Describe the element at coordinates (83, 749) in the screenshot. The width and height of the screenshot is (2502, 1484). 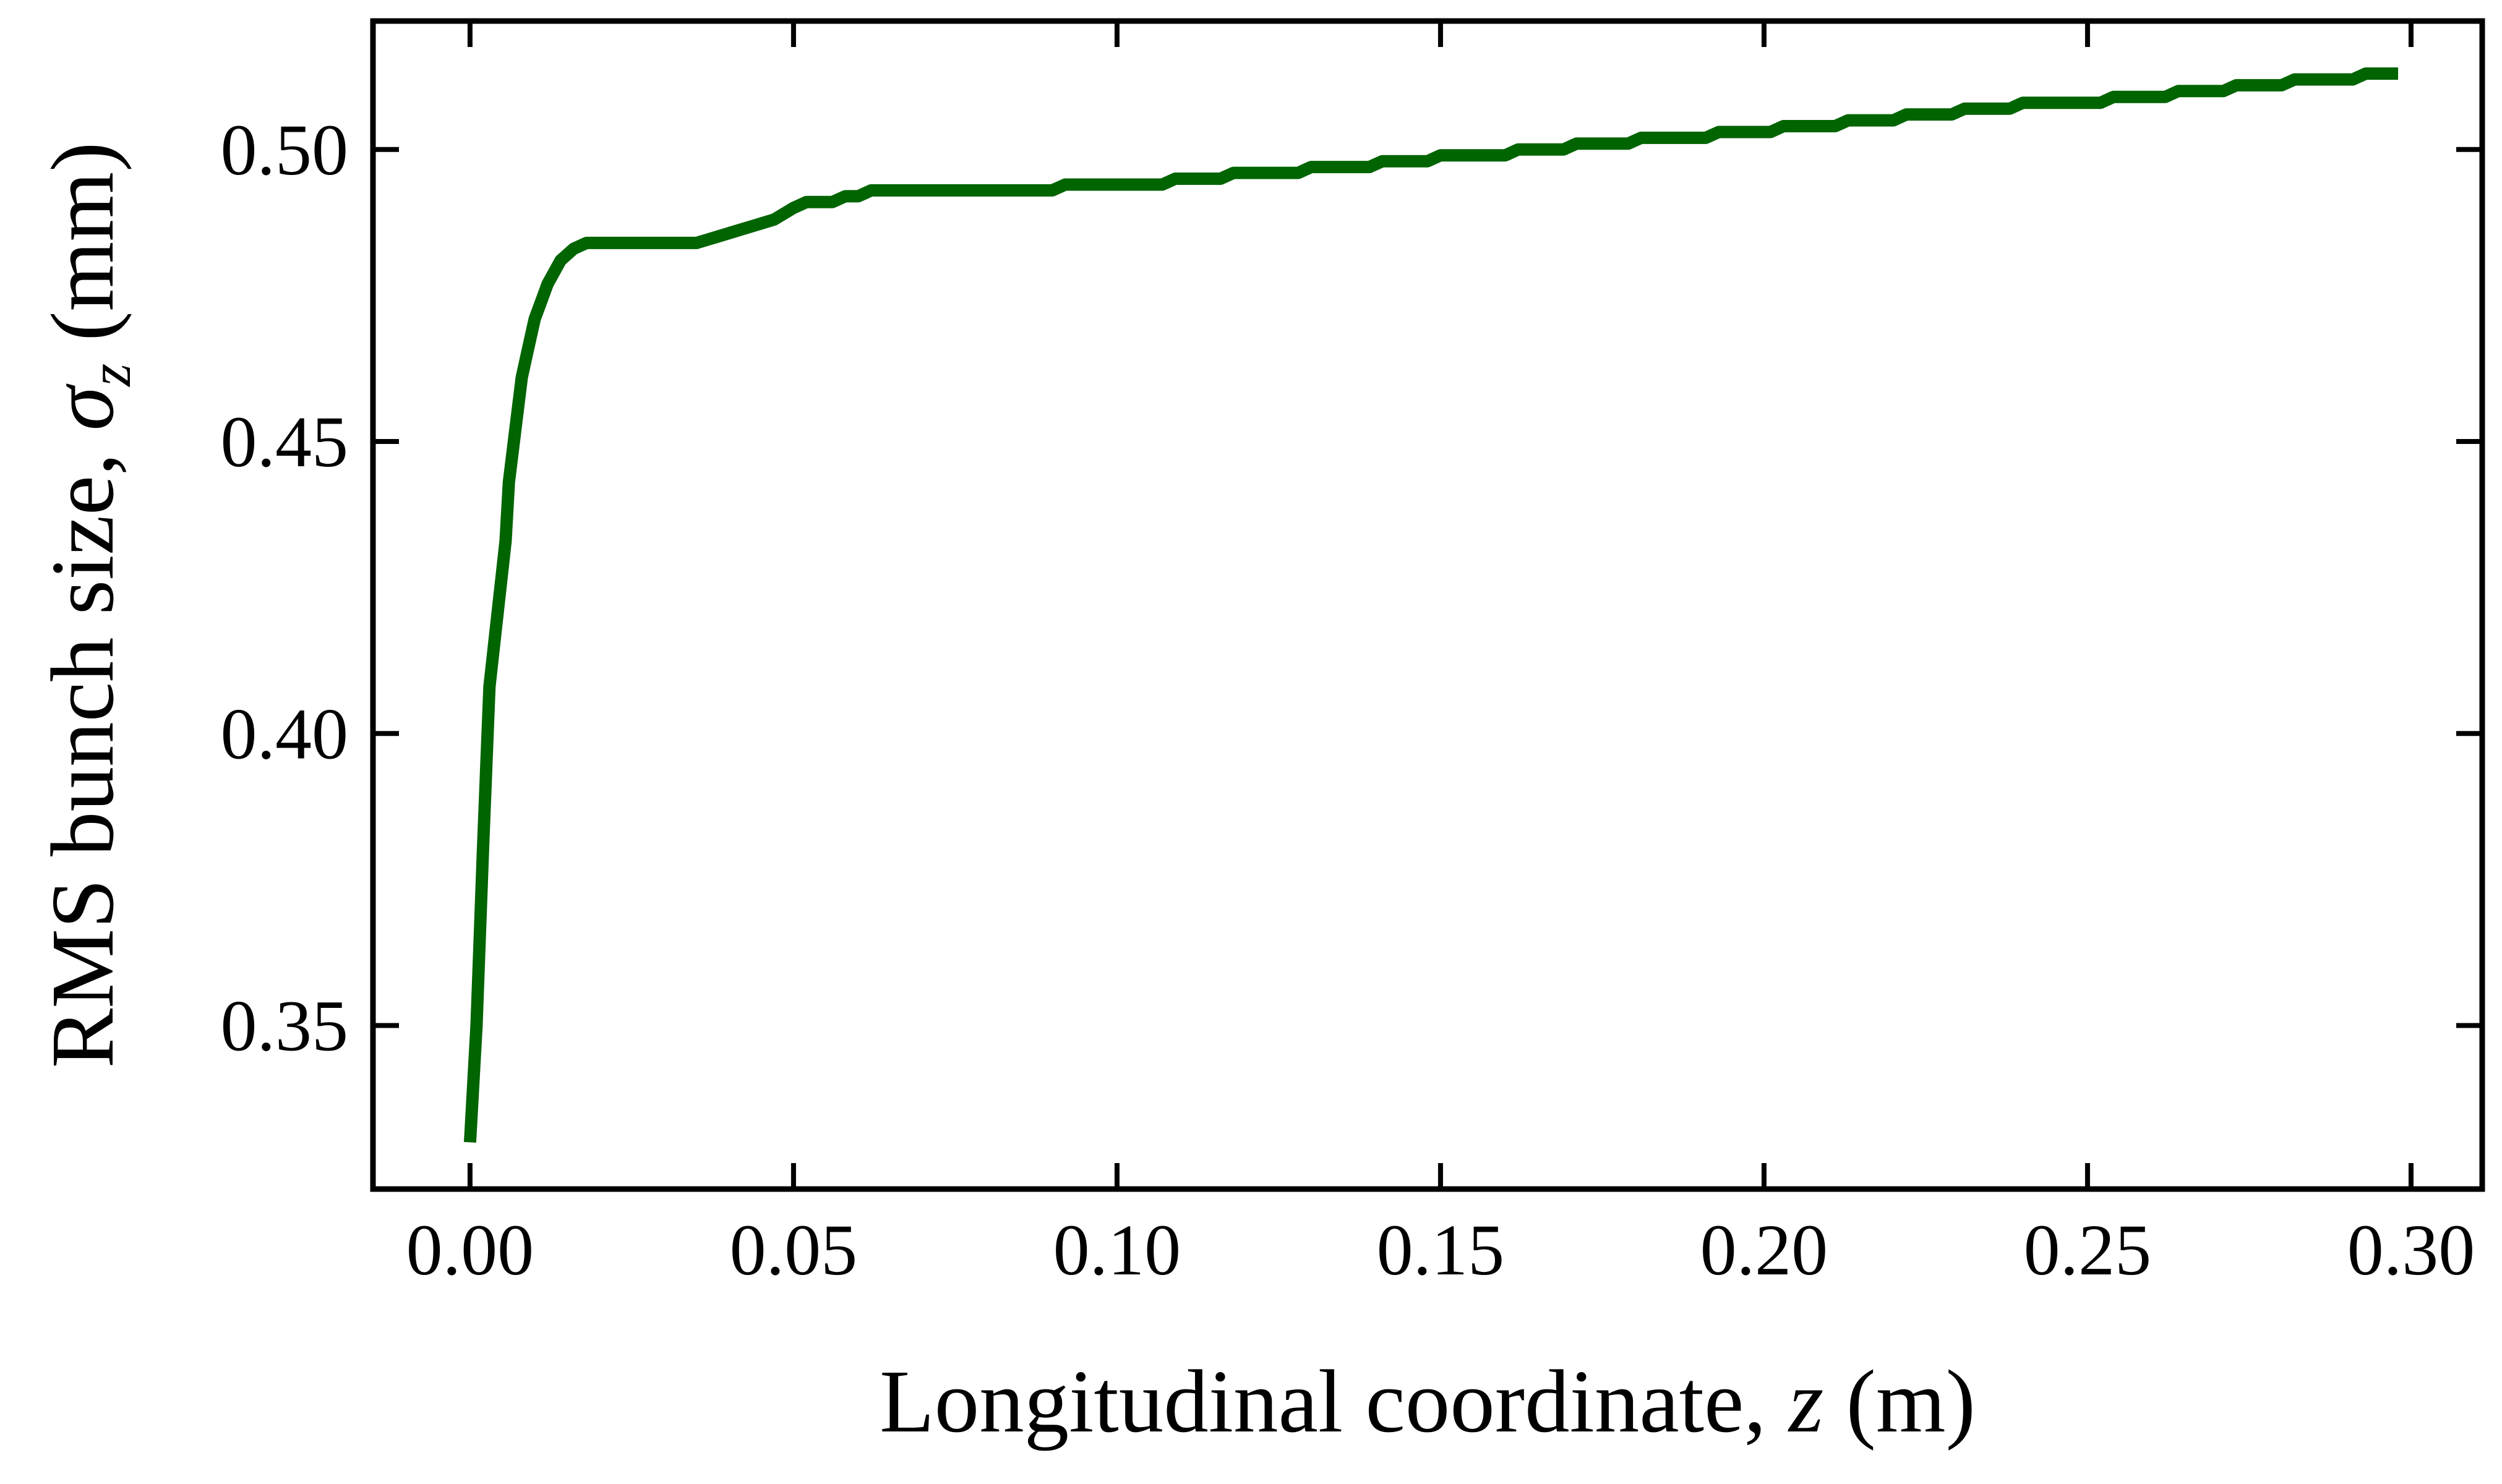
I see `y-axis-title-text: RMS bunch size,` at that location.